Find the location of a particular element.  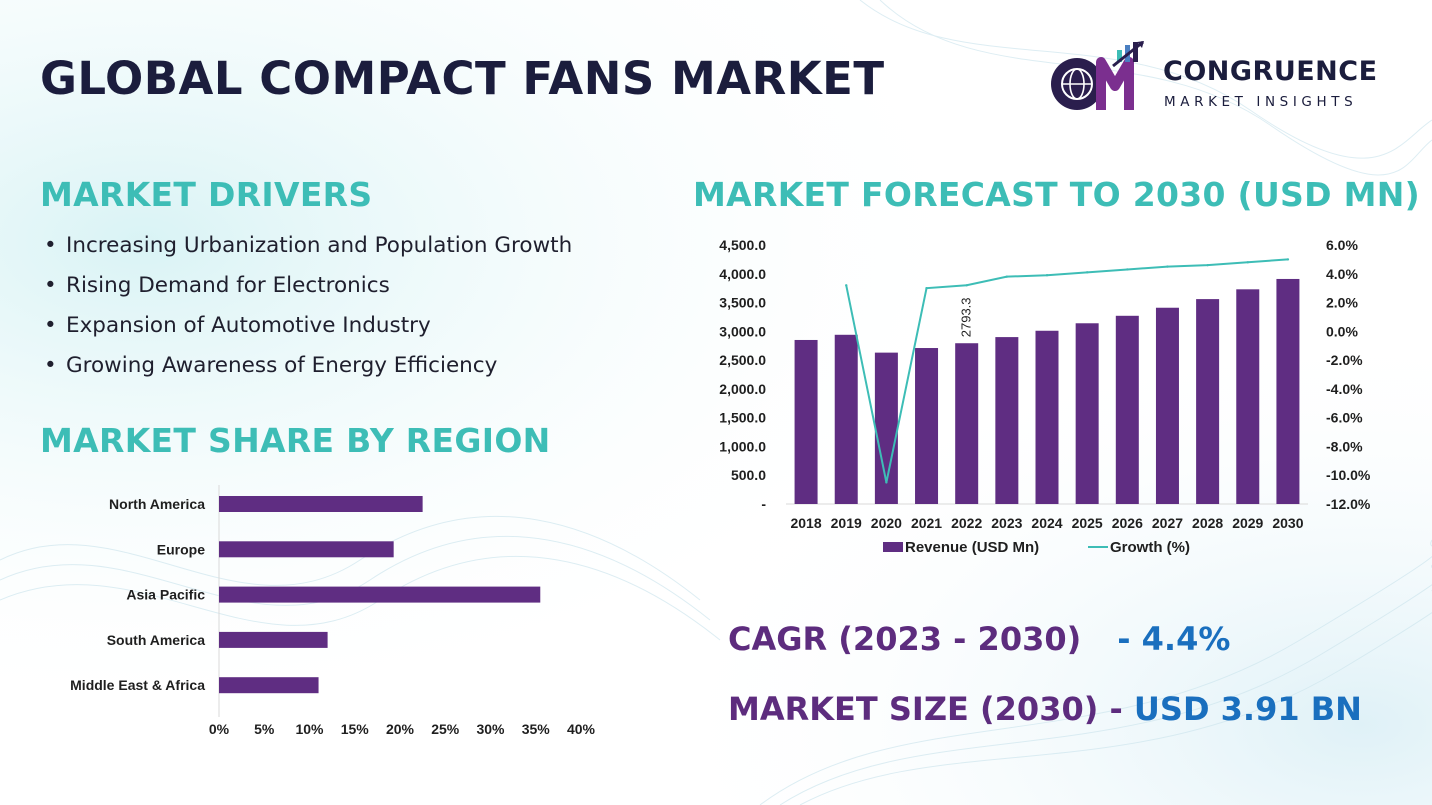

y-right-tick-label: -6.0% is located at coordinates (1344, 418).